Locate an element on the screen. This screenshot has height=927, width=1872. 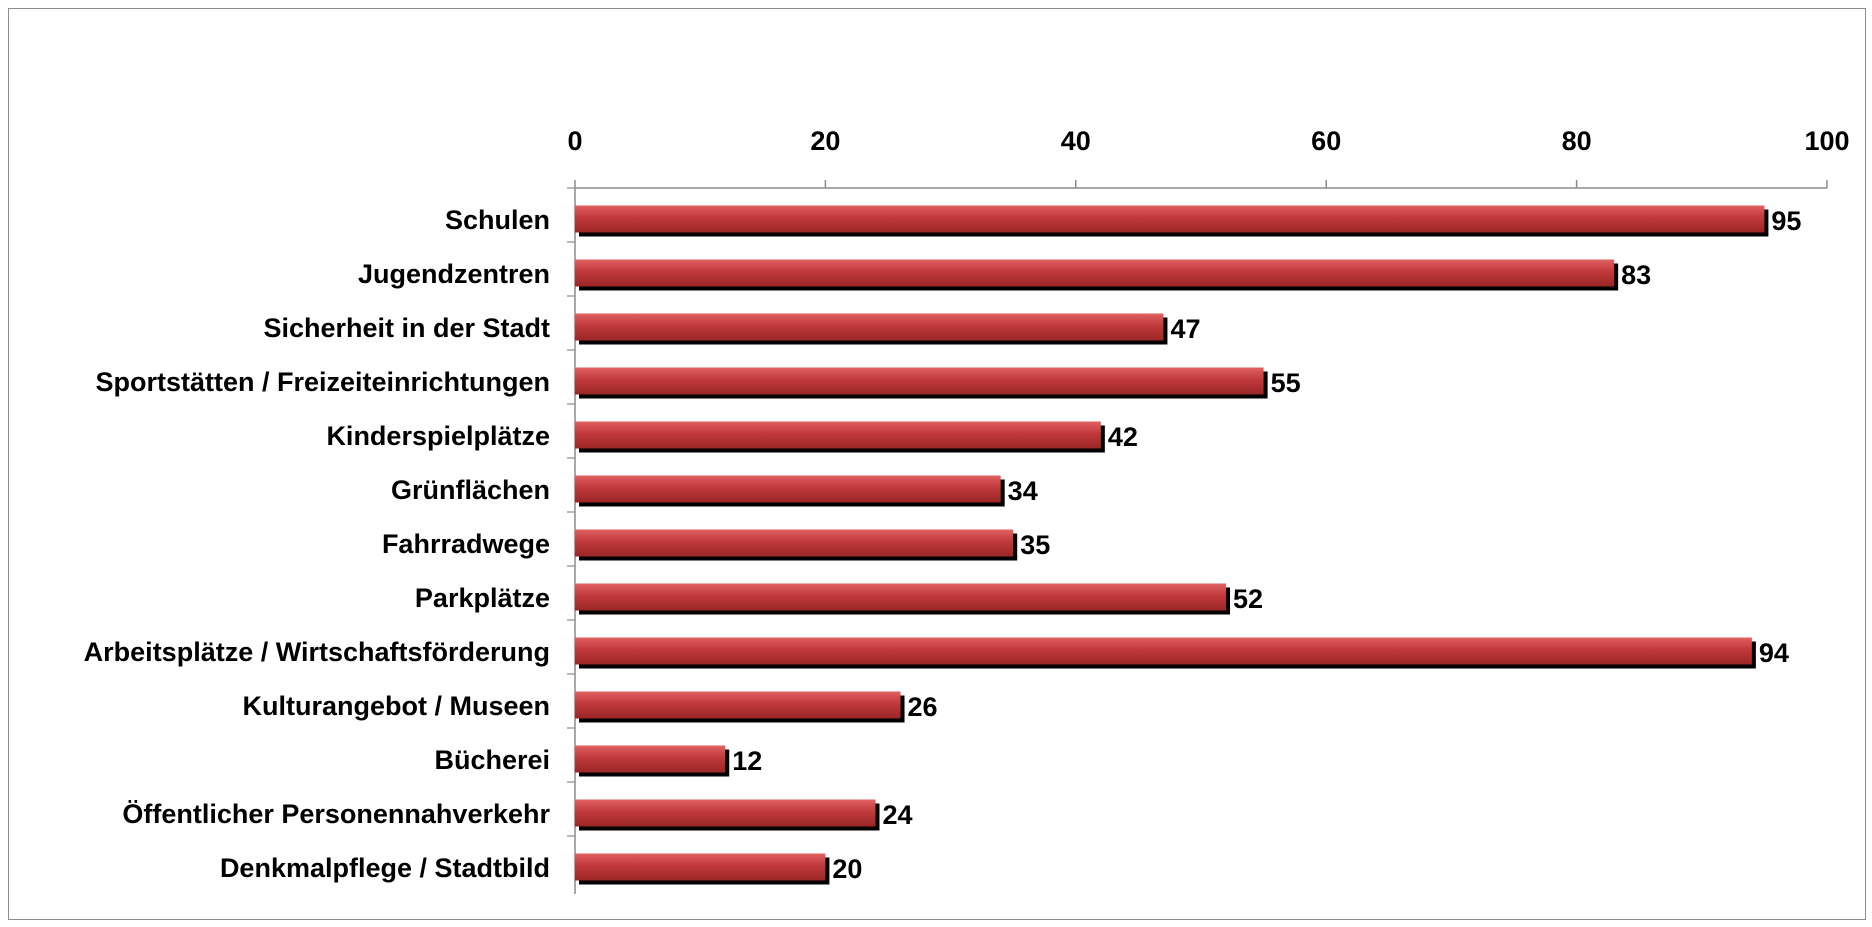
data-label: 12 is located at coordinates (747, 761).